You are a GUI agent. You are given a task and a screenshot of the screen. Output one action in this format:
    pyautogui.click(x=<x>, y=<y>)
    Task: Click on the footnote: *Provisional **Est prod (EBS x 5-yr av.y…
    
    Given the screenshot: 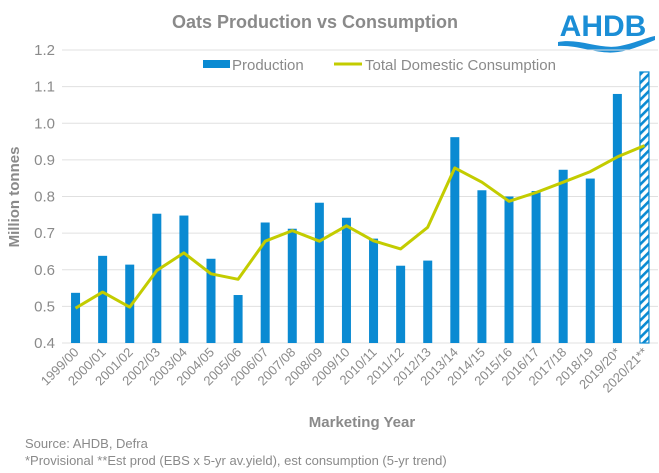 What is the action you would take?
    pyautogui.click(x=236, y=460)
    